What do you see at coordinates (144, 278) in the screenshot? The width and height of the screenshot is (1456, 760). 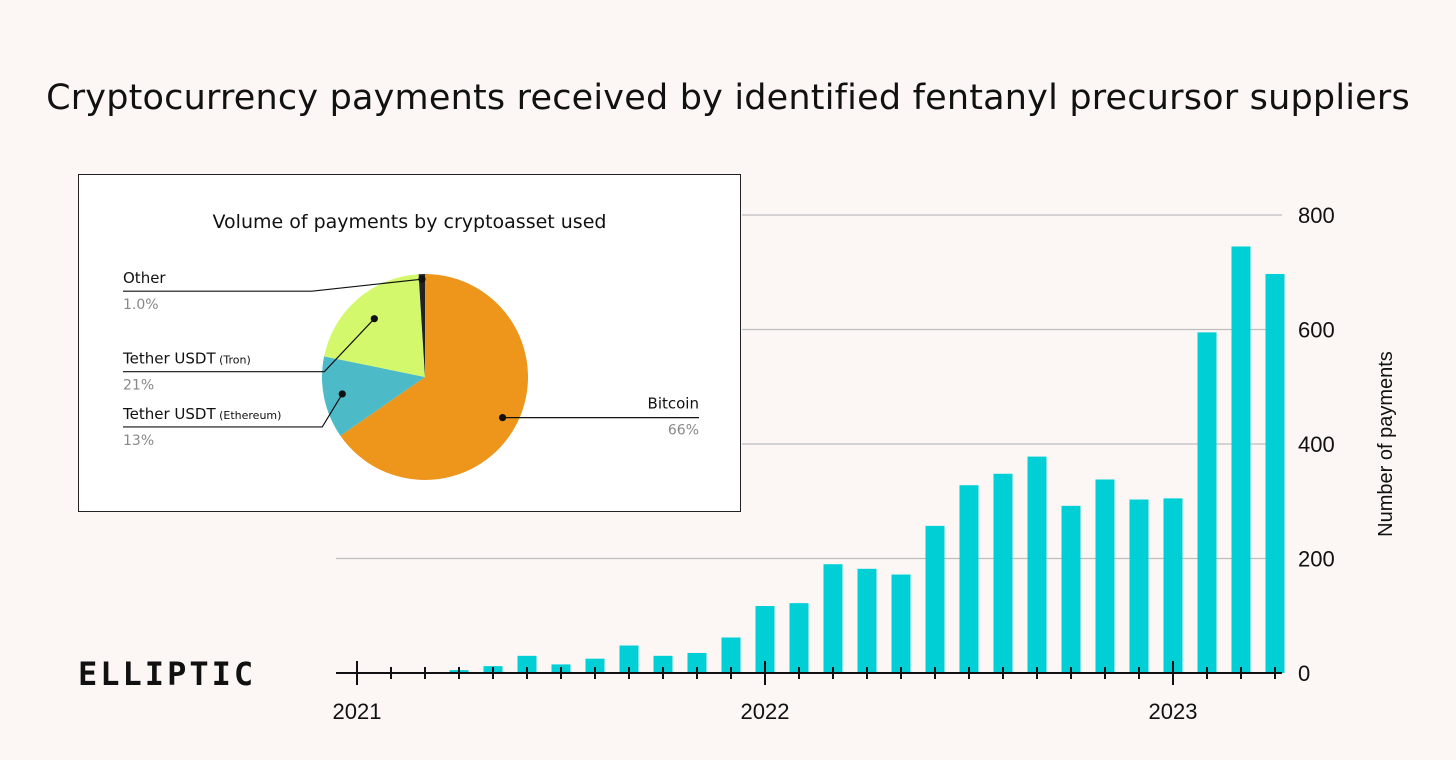 I see `slice-label: Other` at bounding box center [144, 278].